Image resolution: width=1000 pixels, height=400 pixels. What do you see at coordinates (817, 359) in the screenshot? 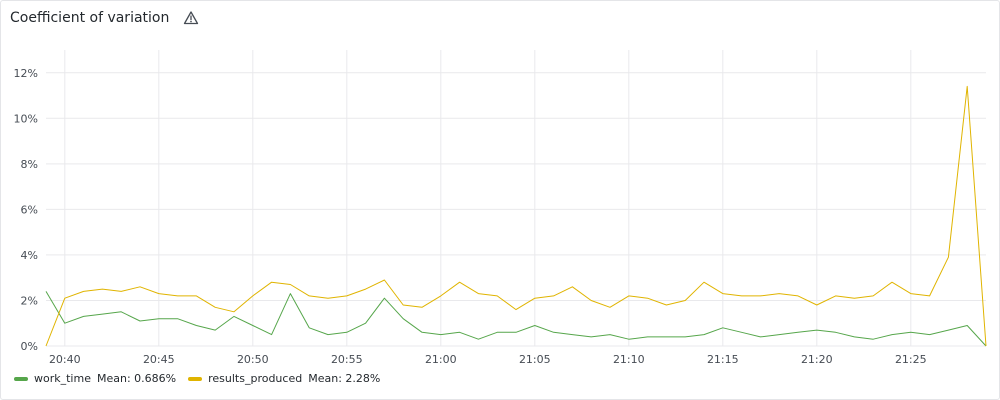
I see `x-tick-label: 21:20` at bounding box center [817, 359].